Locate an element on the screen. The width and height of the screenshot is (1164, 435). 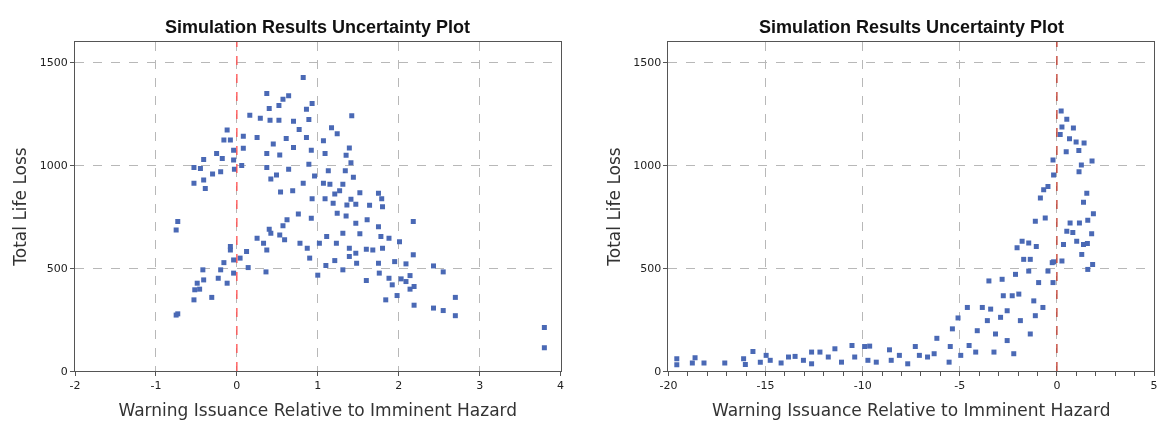
x-tick-label: -1 is located at coordinates (156, 386).